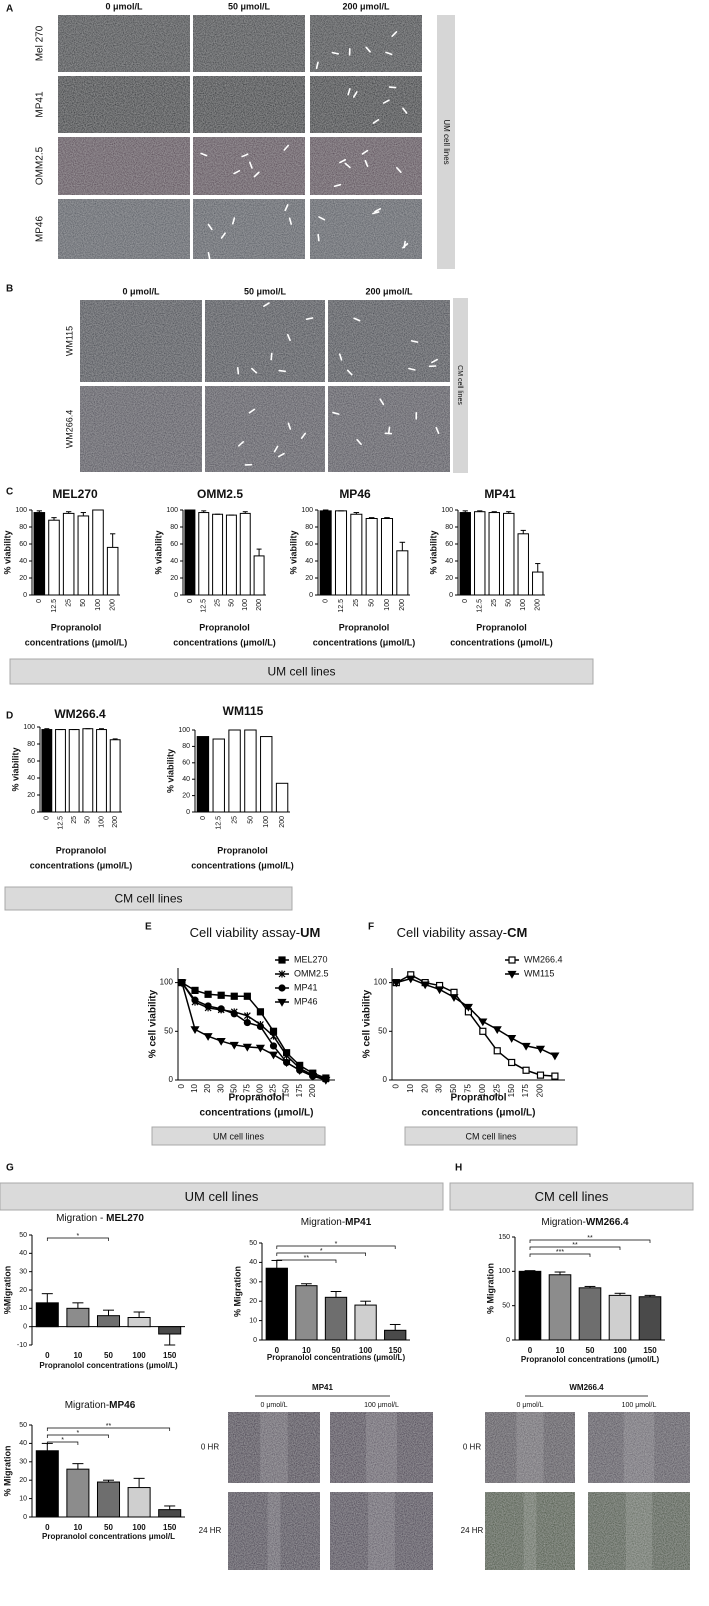  Describe the element at coordinates (475, 1017) in the screenshot. I see `series-line` at that location.